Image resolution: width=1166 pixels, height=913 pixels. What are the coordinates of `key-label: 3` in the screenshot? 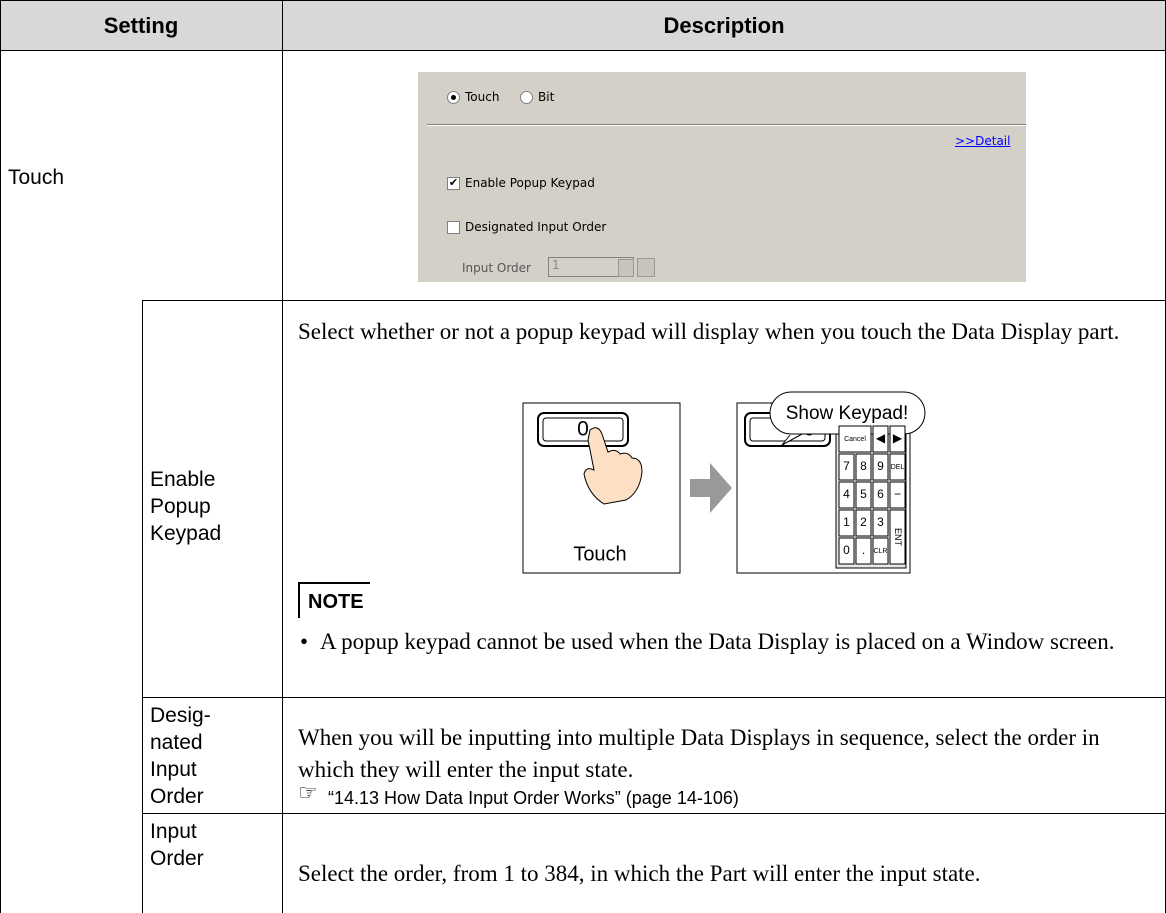 It's located at (880, 522).